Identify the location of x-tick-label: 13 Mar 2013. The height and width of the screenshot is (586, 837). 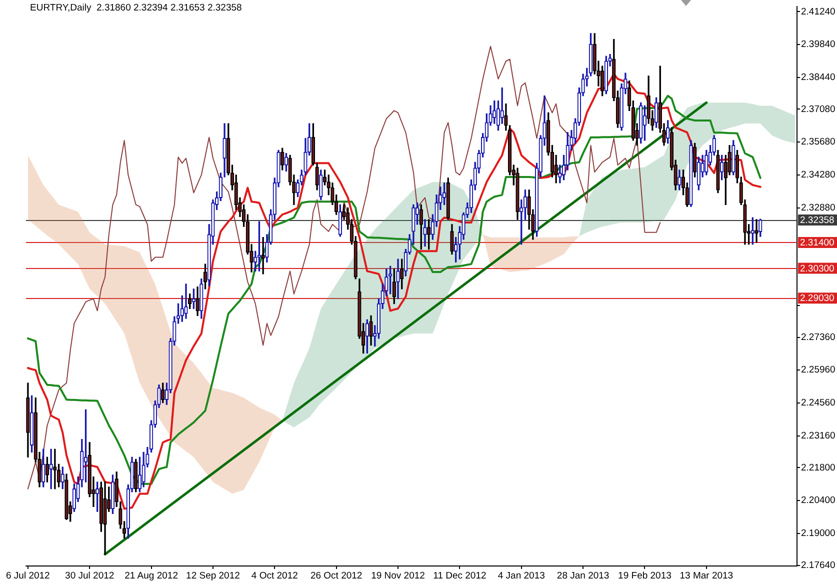
(707, 576).